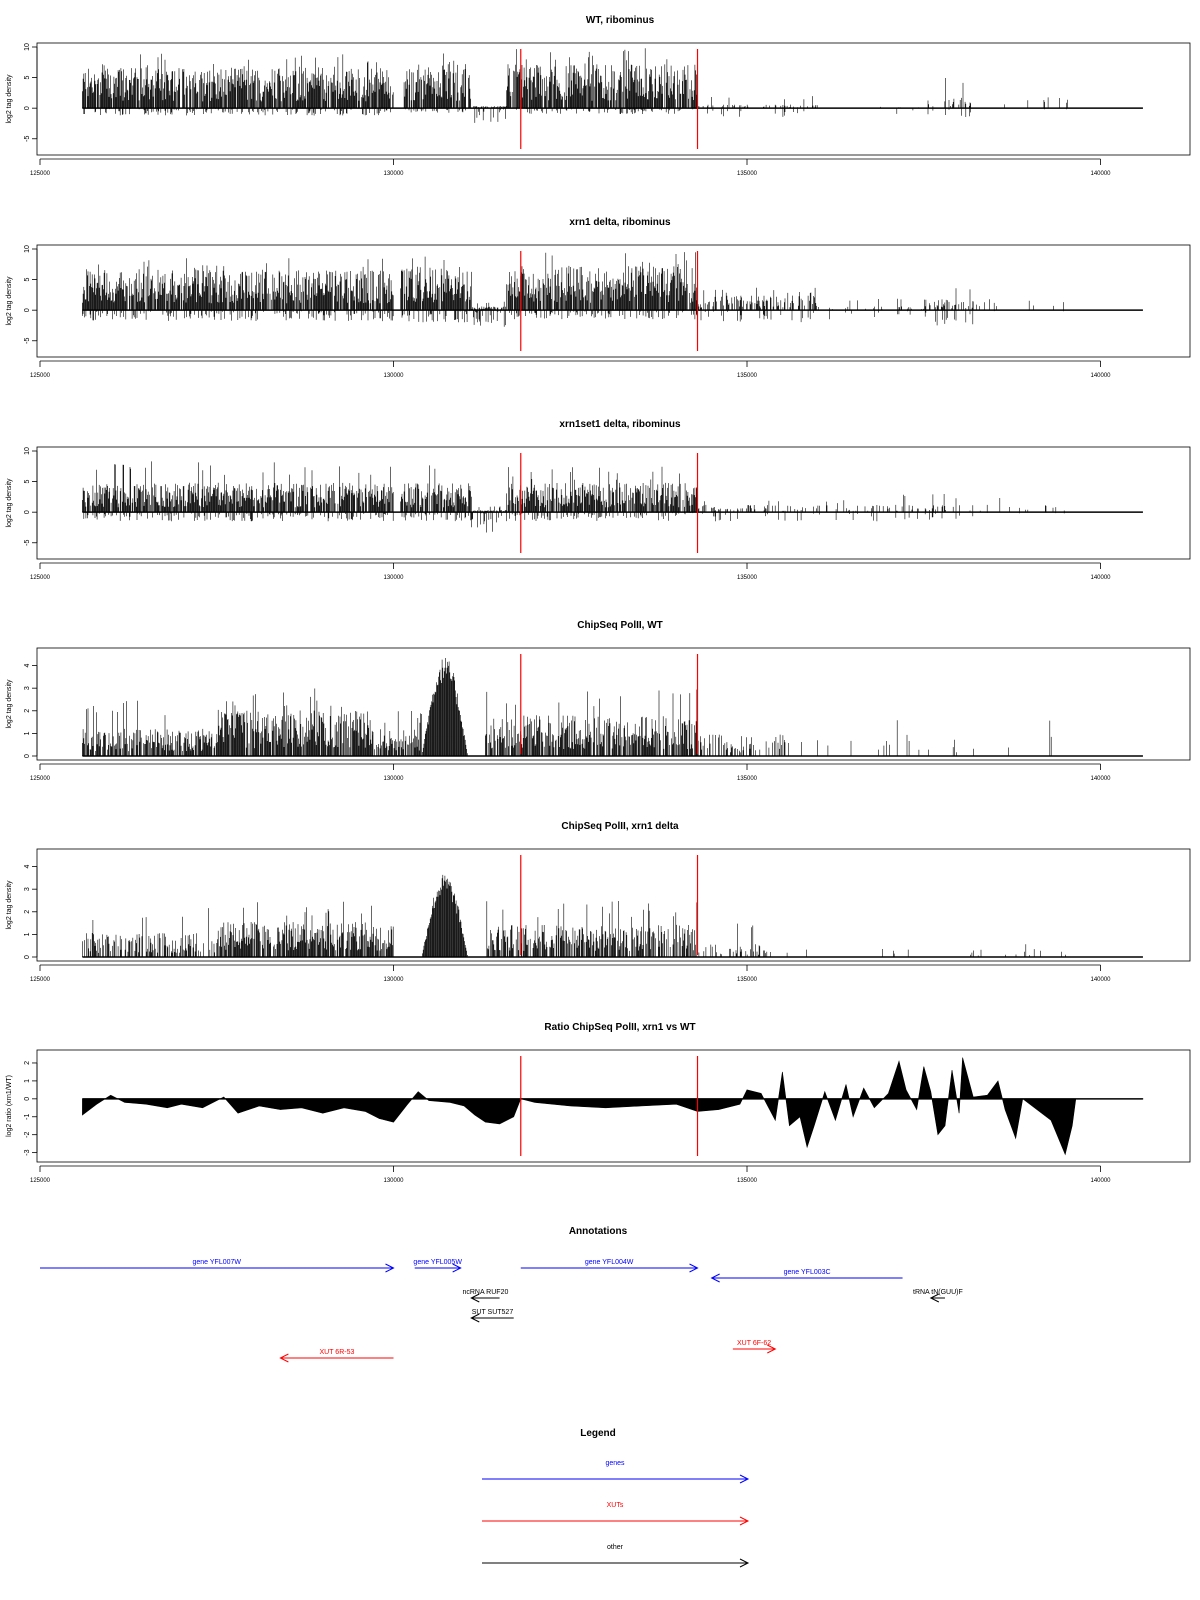 This screenshot has height=1600, width=1200. Describe the element at coordinates (615, 1505) in the screenshot. I see `legend-label: XUTs` at that location.